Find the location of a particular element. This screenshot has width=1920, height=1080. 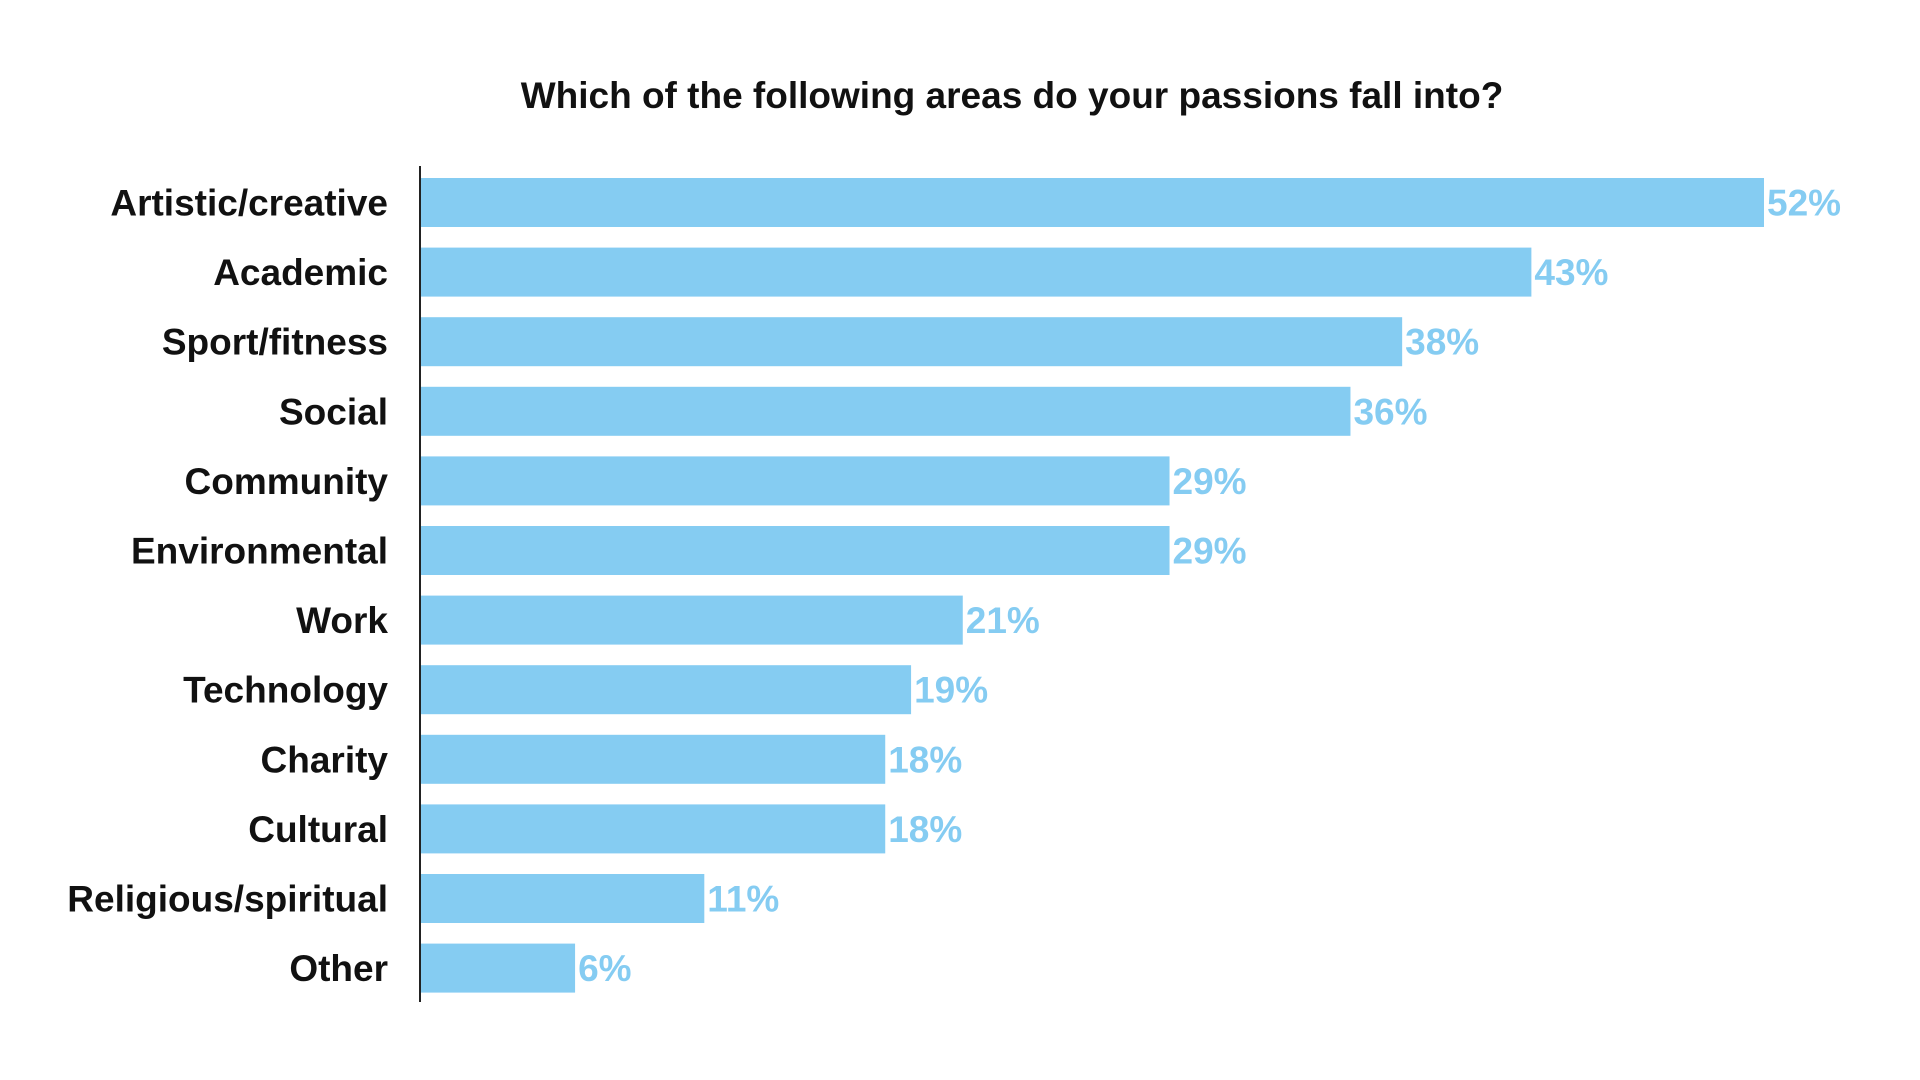

category-label: Social is located at coordinates (333, 411).